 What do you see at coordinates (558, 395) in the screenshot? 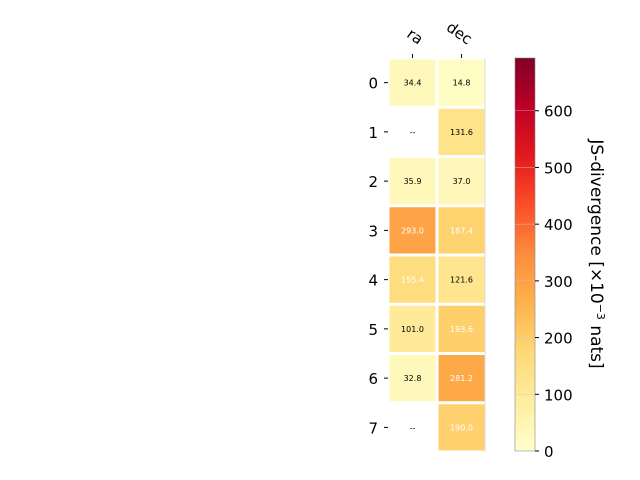
I see `colorbar-tick-label: 100` at bounding box center [558, 395].